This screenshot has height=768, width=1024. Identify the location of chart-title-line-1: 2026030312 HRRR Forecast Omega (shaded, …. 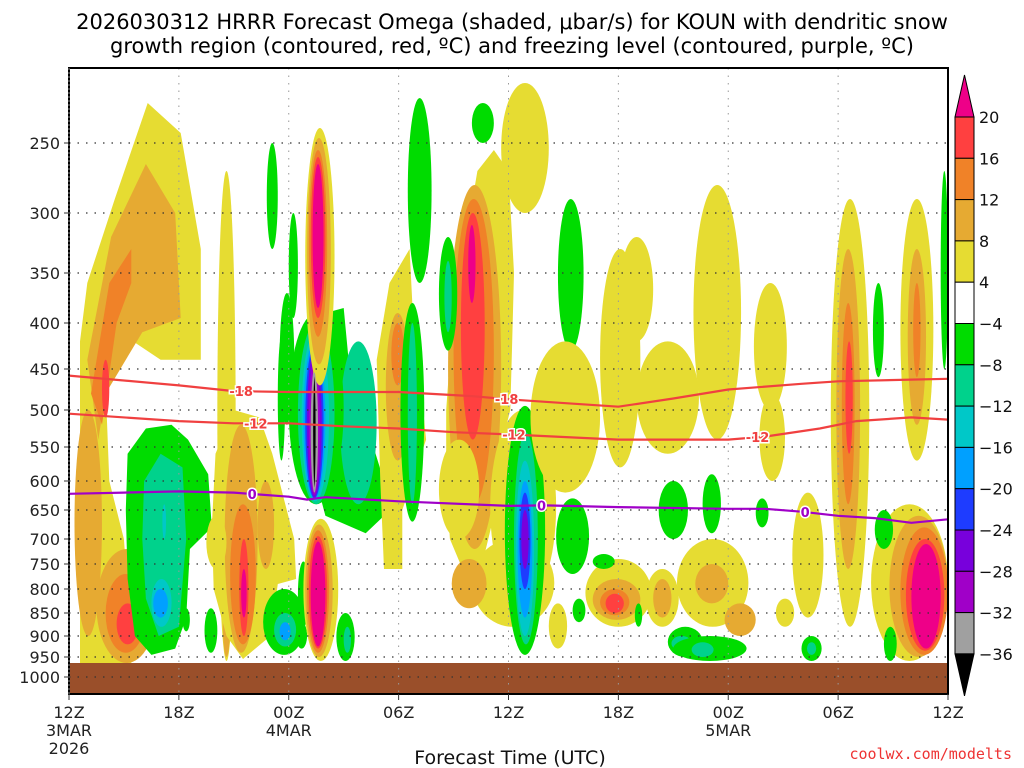
(512, 22).